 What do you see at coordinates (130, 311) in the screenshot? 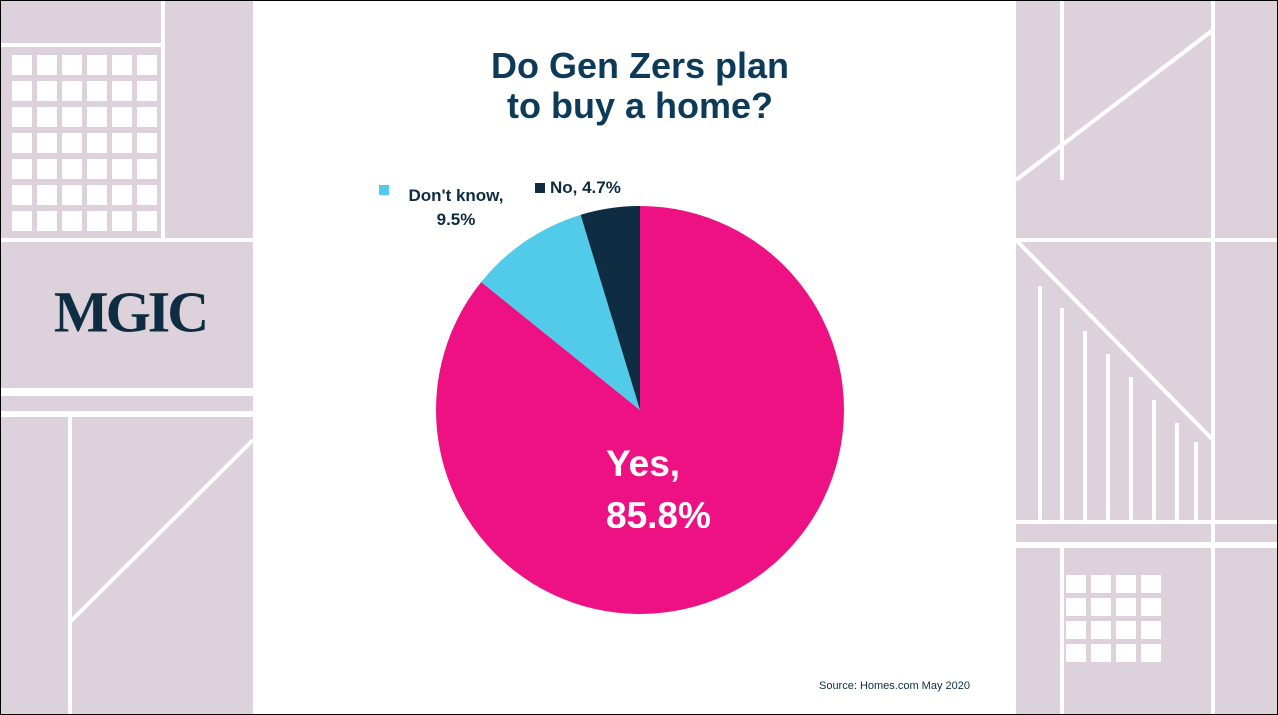
I see `logo: MGIC` at bounding box center [130, 311].